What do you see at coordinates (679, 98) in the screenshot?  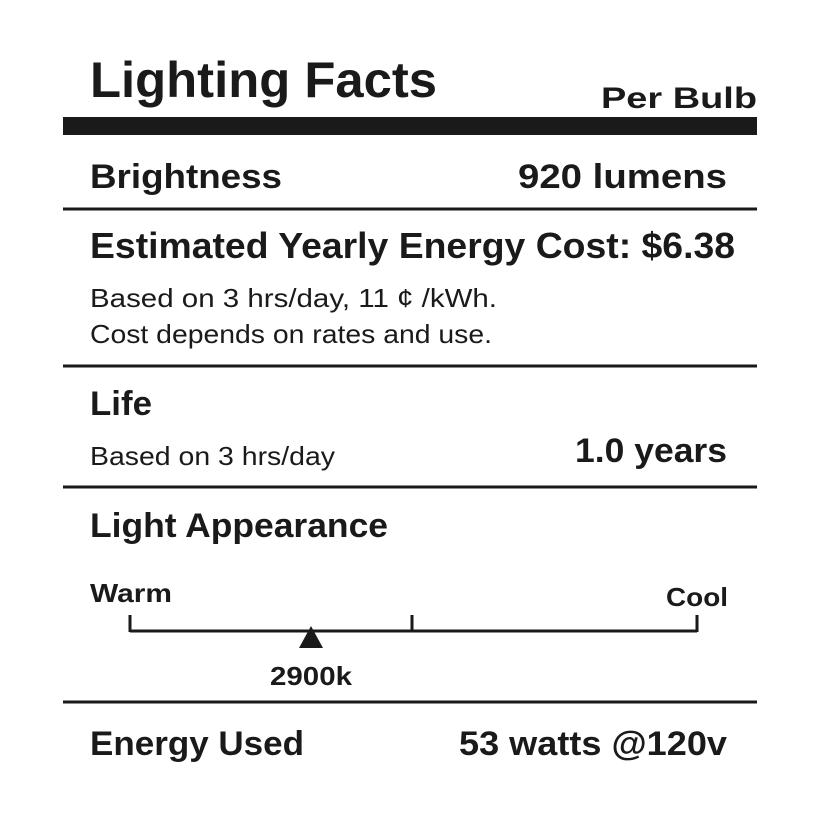 I see `serving: Per Bulb` at bounding box center [679, 98].